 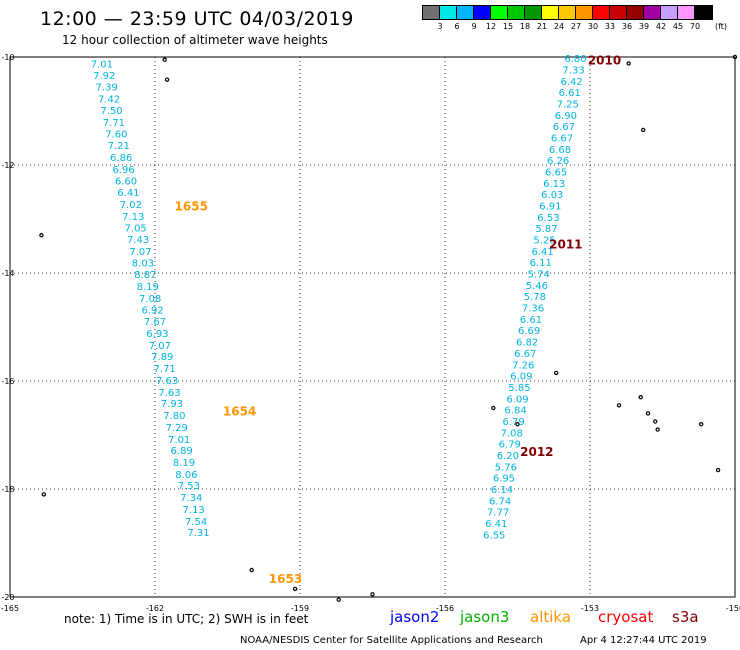 I want to click on color-scale-label: 24, so click(x=559, y=26).